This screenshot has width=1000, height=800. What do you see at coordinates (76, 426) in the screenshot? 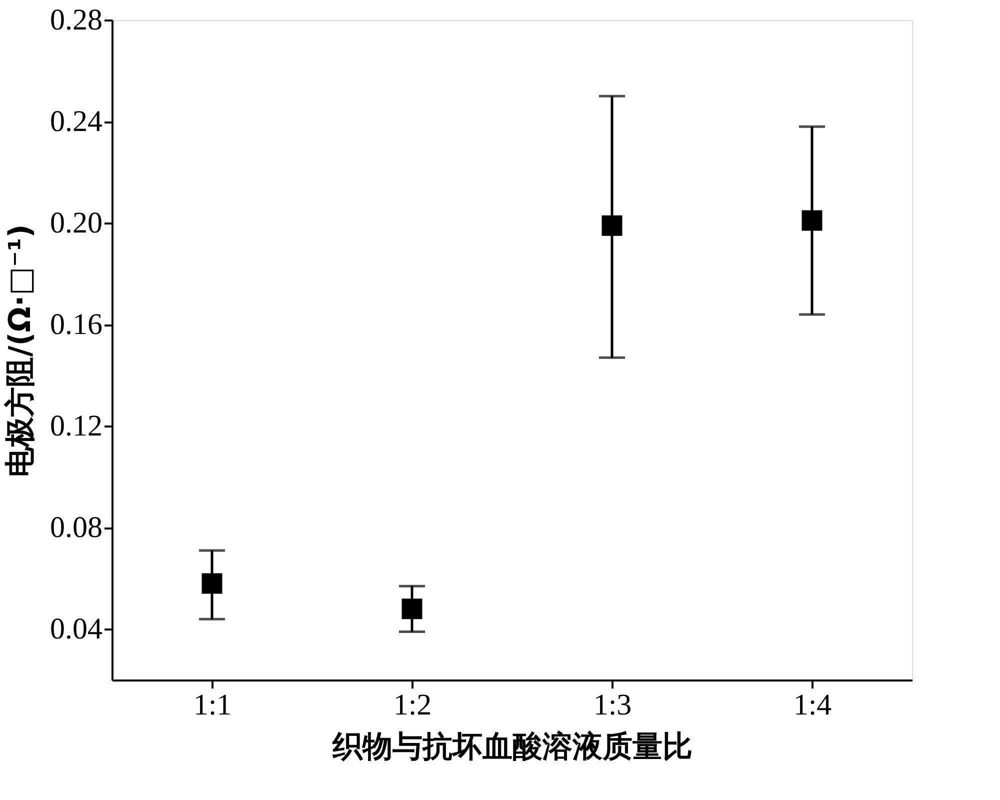
I see `y-tick-label: 0.12` at bounding box center [76, 426].